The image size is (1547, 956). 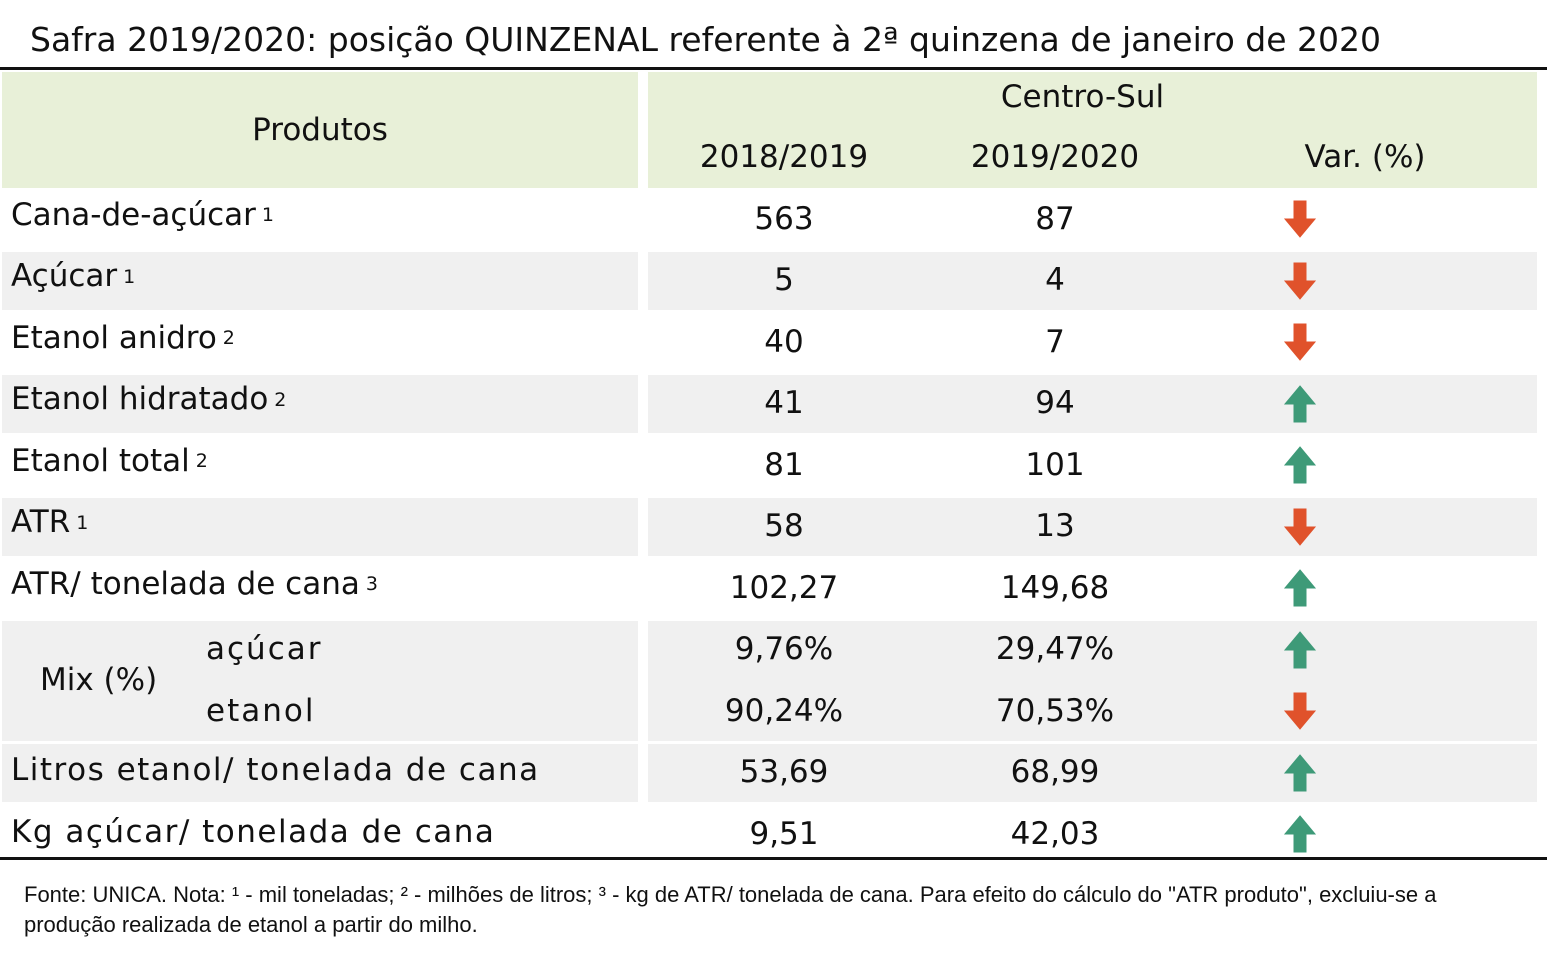 I want to click on header-col-2019-2020: 2019/2020, so click(x=1055, y=156).